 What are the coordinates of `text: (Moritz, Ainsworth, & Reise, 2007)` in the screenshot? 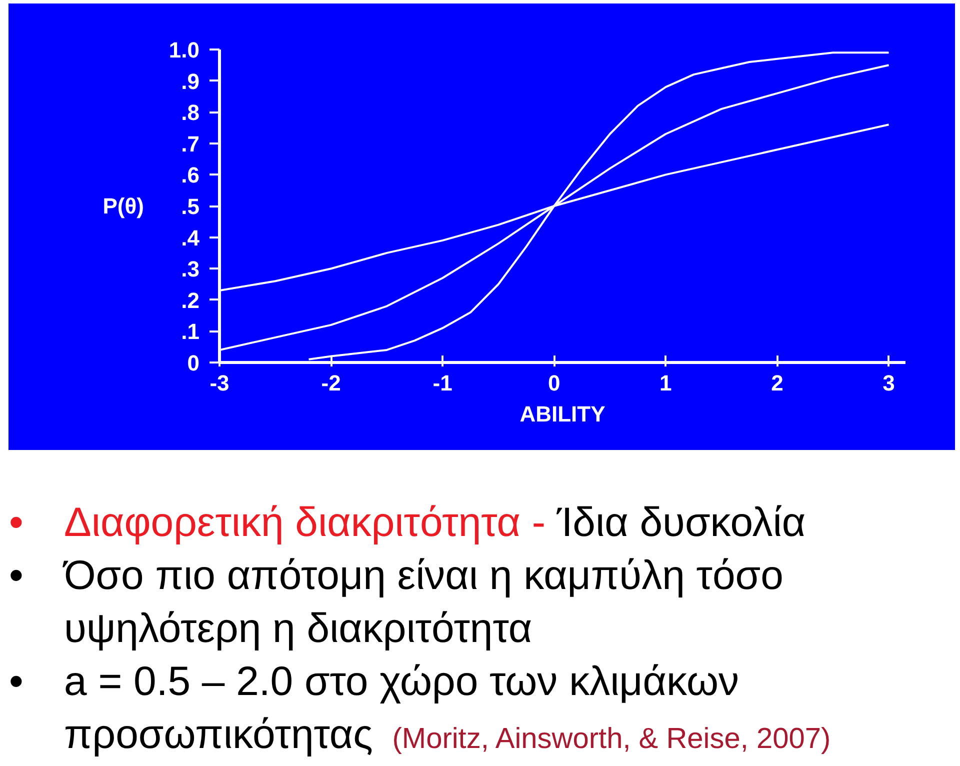 It's located at (611, 739).